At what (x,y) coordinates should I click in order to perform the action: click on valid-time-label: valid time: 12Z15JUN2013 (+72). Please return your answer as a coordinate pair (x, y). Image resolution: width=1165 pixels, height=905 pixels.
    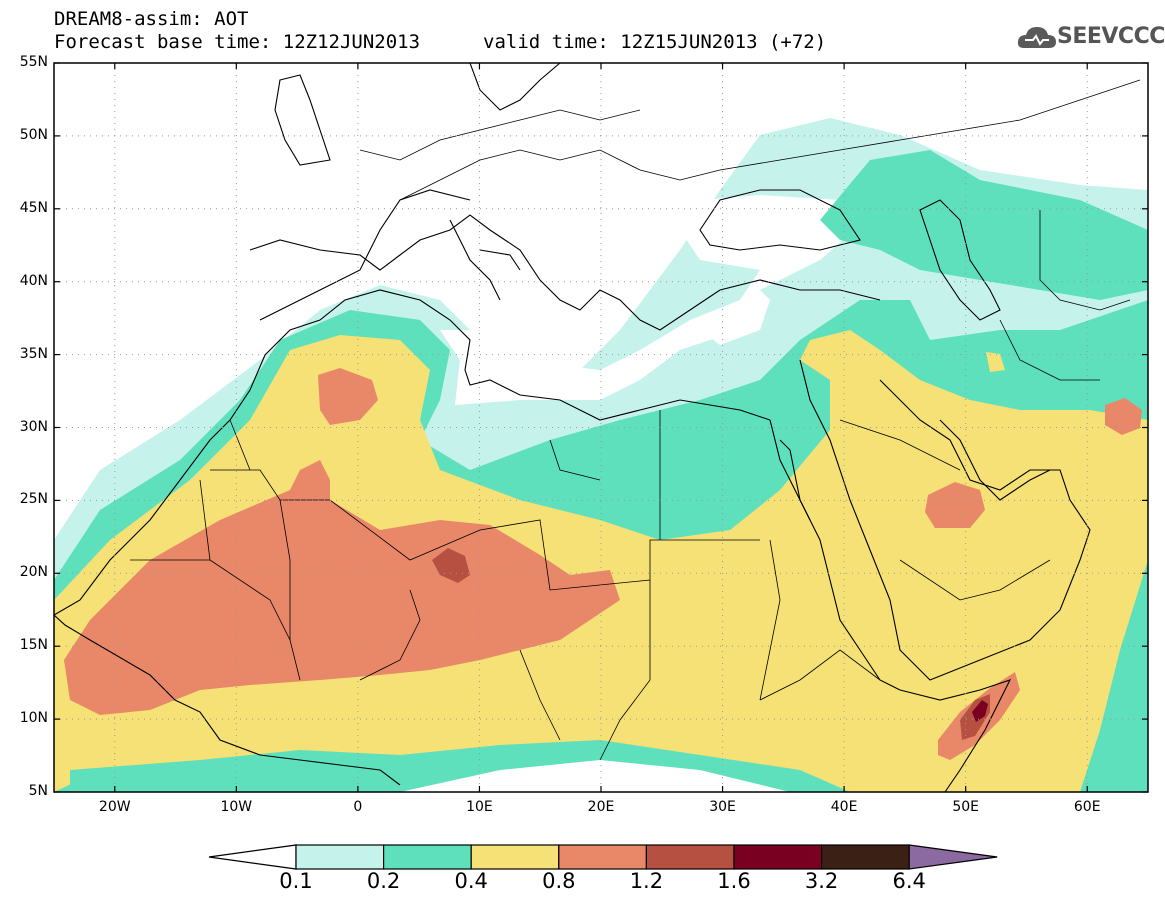
    Looking at the image, I should click on (655, 42).